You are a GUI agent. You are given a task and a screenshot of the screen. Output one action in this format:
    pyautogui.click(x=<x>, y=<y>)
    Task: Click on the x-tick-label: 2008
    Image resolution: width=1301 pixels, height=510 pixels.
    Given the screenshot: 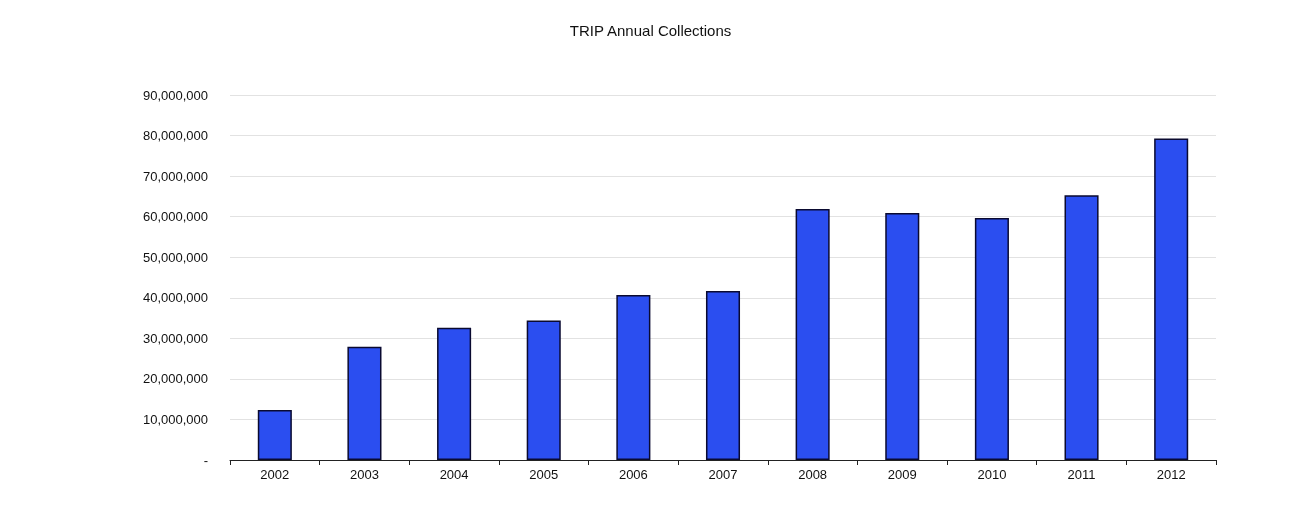 What is the action you would take?
    pyautogui.click(x=813, y=474)
    